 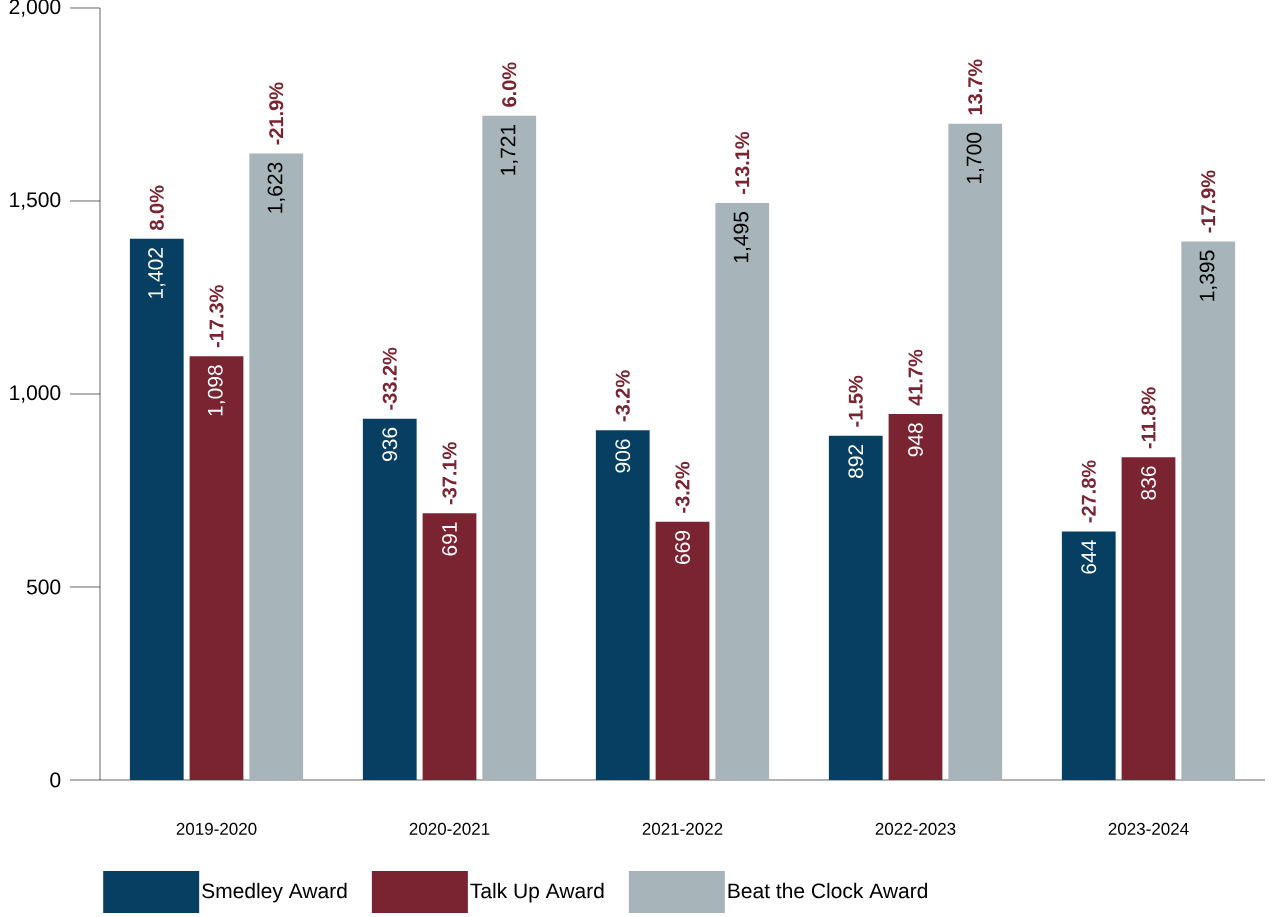 What do you see at coordinates (1088, 491) in the screenshot?
I see `annotation: -27.8%` at bounding box center [1088, 491].